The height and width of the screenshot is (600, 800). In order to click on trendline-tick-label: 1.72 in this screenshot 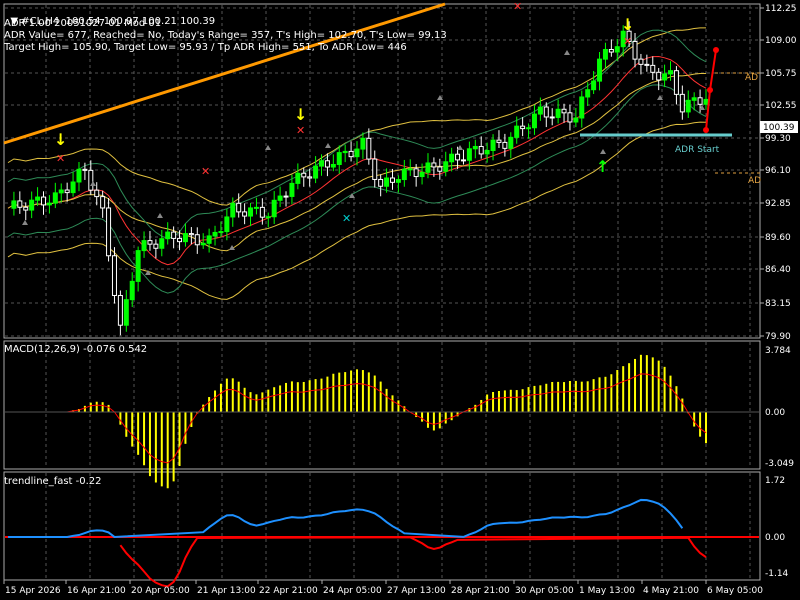, I will do `click(775, 481)`.